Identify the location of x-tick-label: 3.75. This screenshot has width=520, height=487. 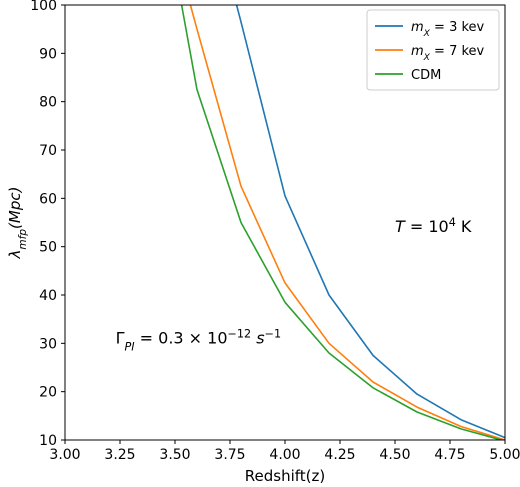
(229, 455).